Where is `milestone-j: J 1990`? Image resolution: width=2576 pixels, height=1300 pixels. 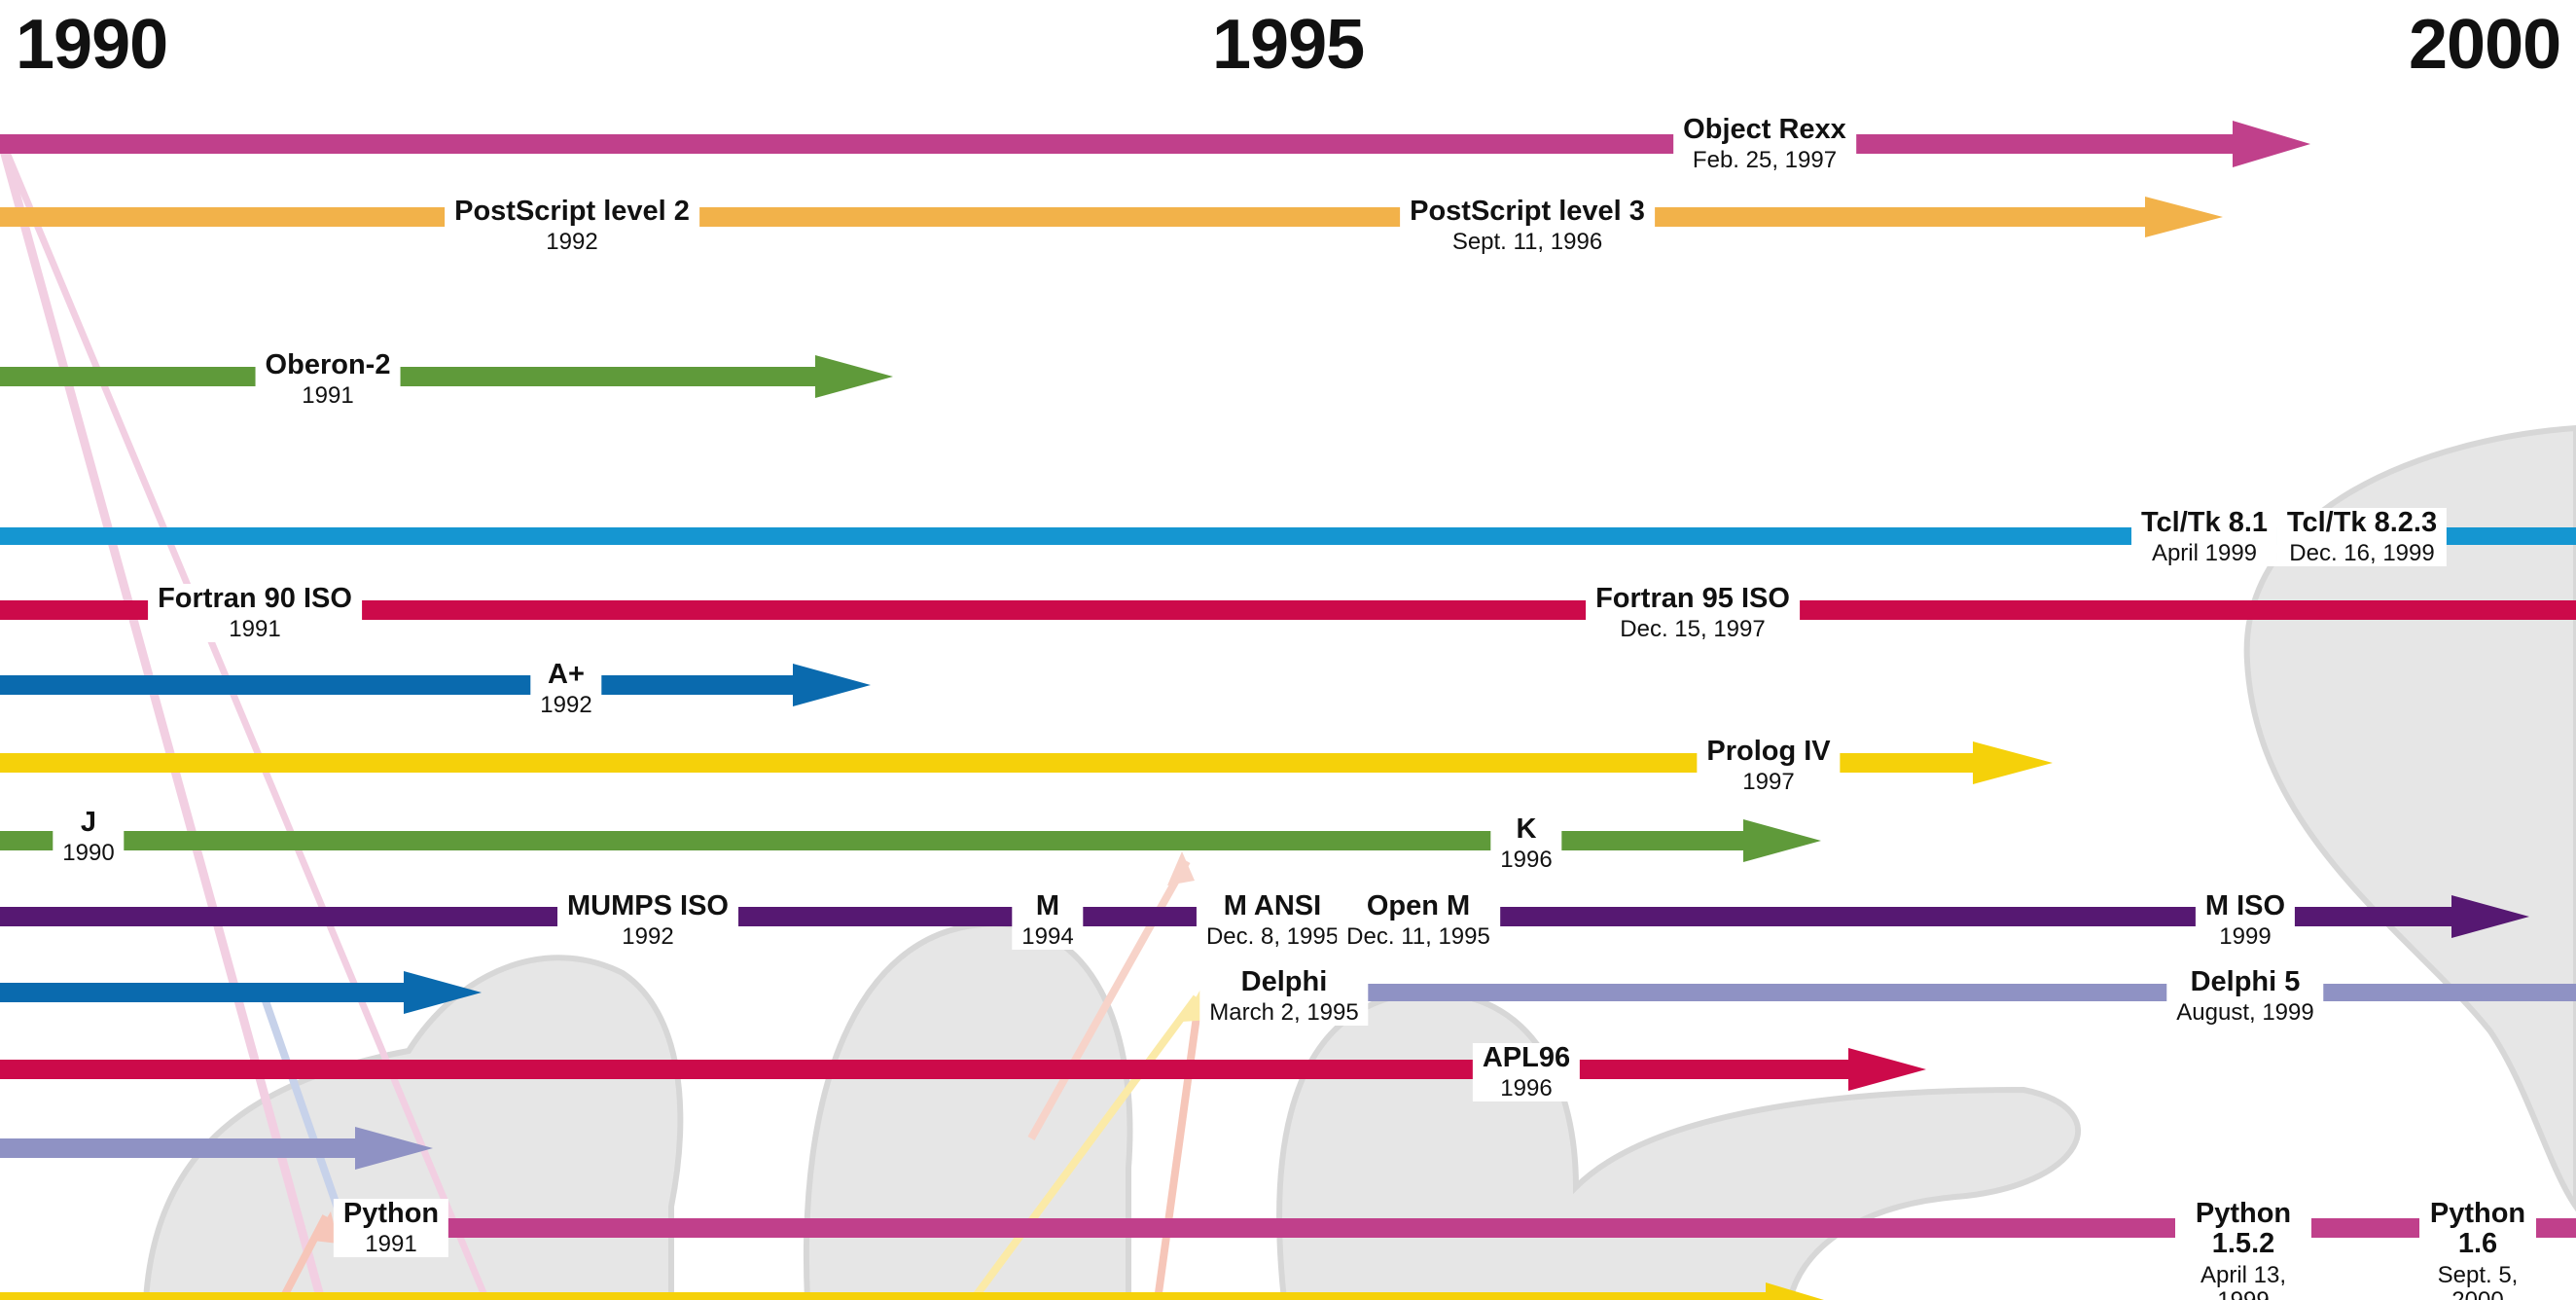 milestone-j: J 1990 is located at coordinates (89, 837).